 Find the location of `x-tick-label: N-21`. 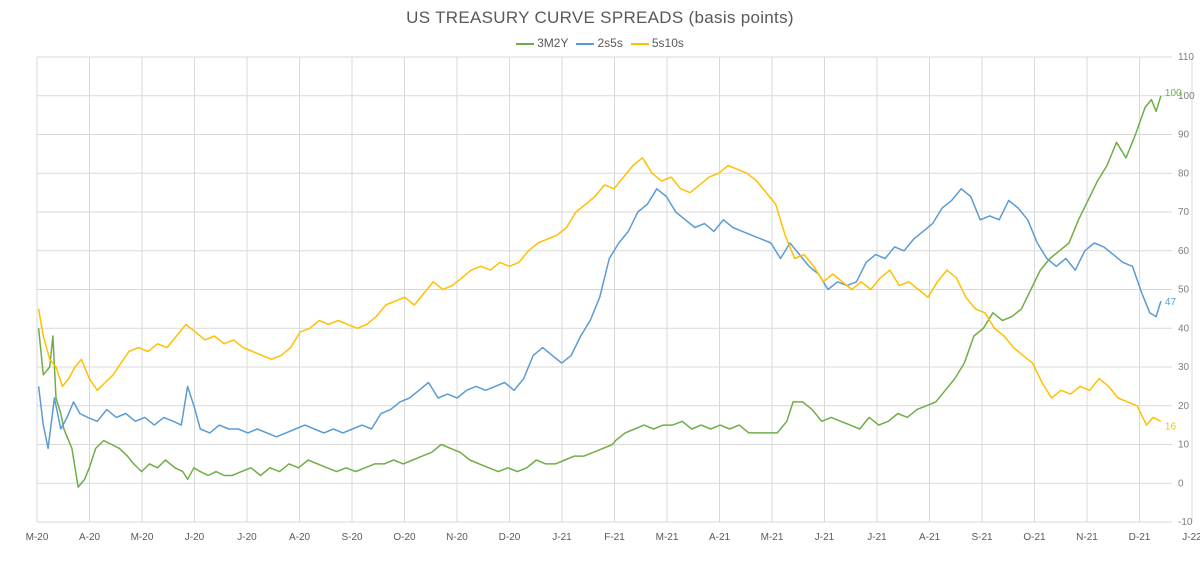

x-tick-label: N-21 is located at coordinates (1087, 537).